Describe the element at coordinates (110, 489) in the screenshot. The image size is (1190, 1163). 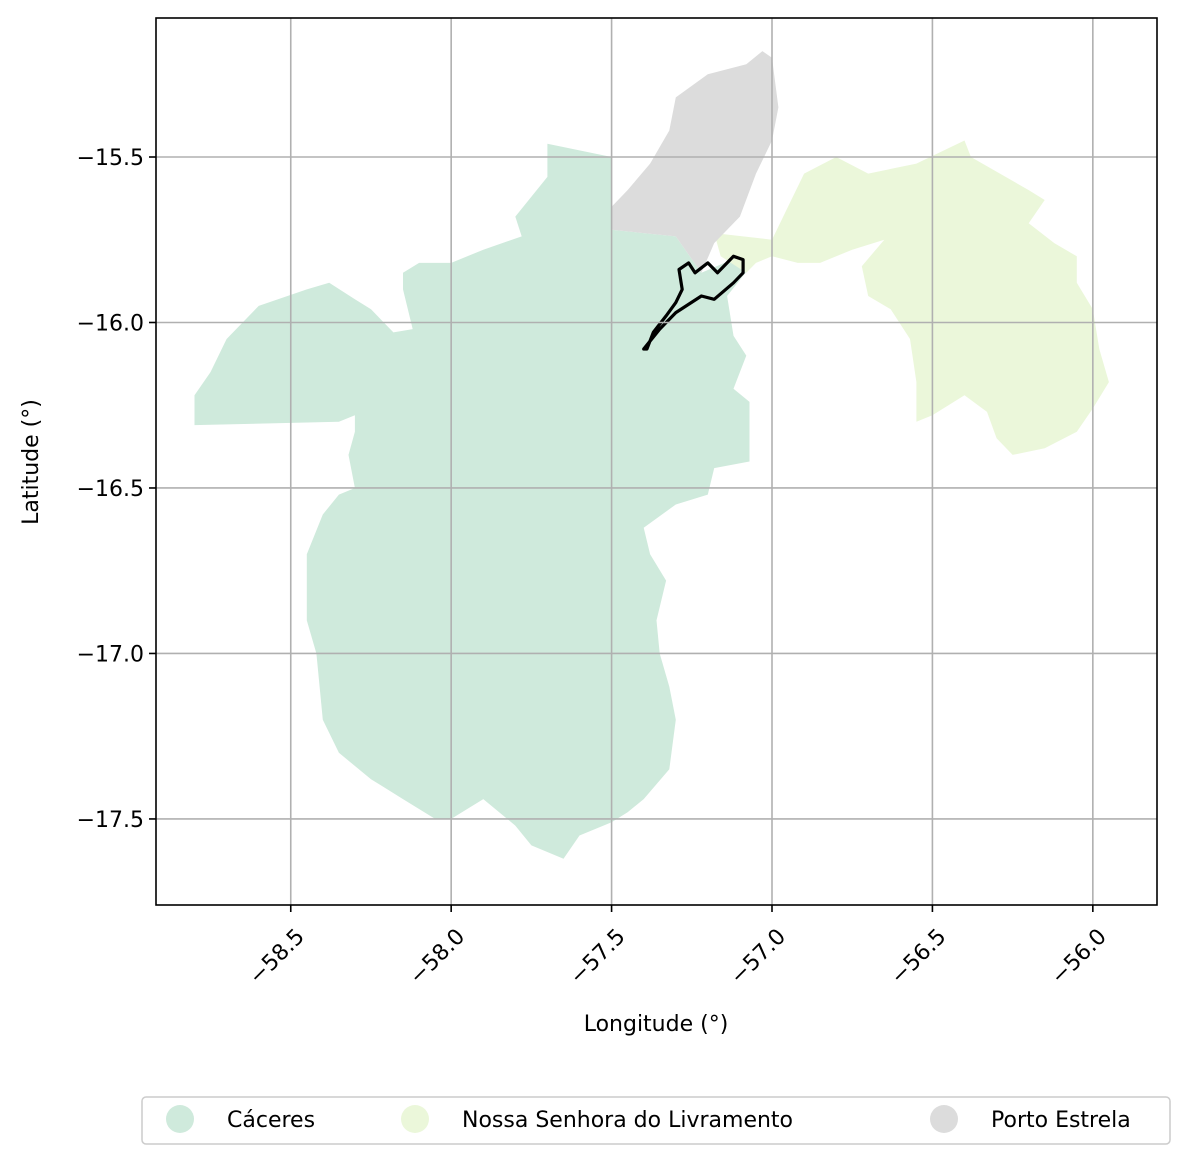
I see `y-tick-label: −16.5` at that location.